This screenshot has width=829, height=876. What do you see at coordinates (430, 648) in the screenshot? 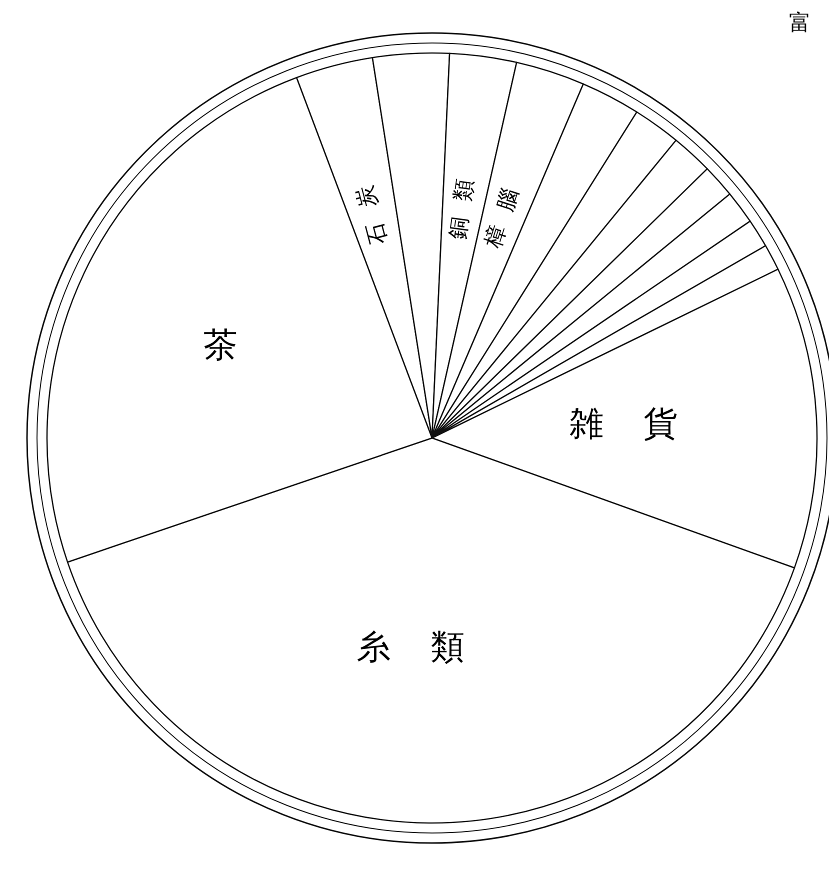
I see `slice-label: 糸類` at bounding box center [430, 648].